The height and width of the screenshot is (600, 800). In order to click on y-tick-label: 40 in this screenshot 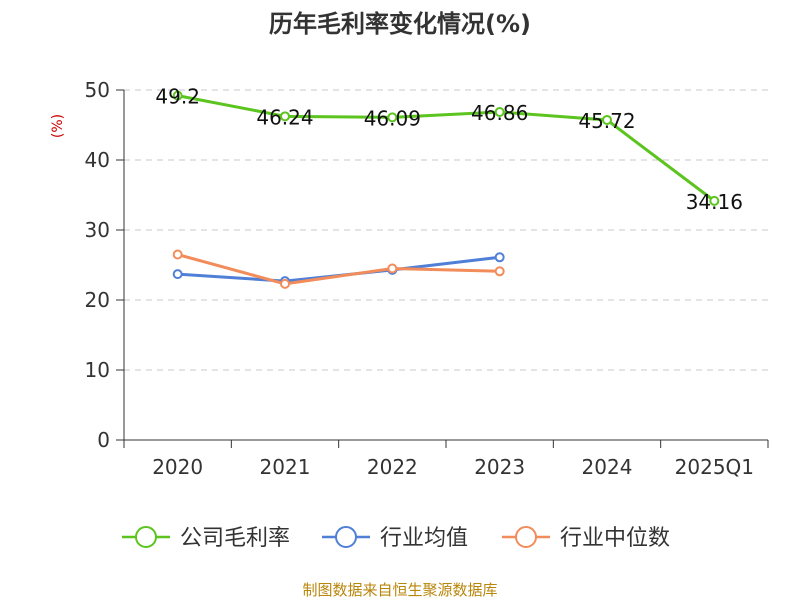, I will do `click(97, 160)`.